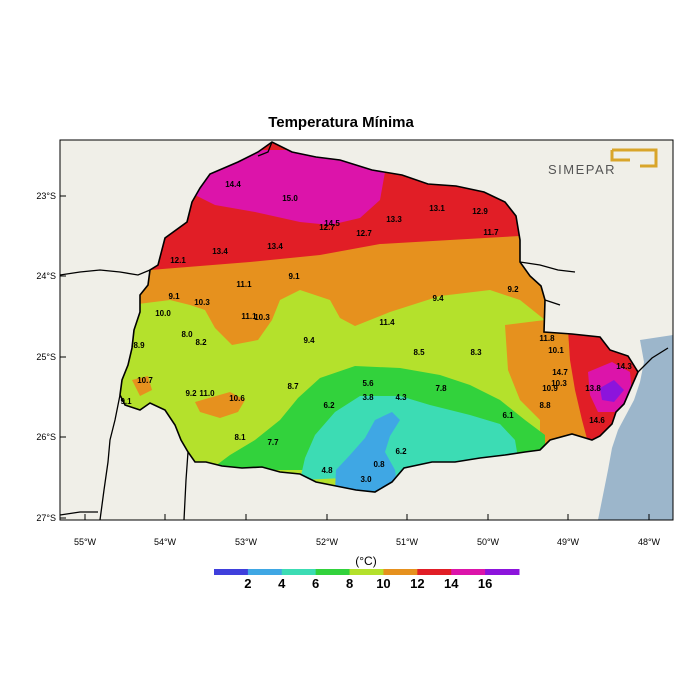 Image resolution: width=700 pixels, height=700 pixels. What do you see at coordinates (417, 583) in the screenshot?
I see `colorbar-label: 12` at bounding box center [417, 583].